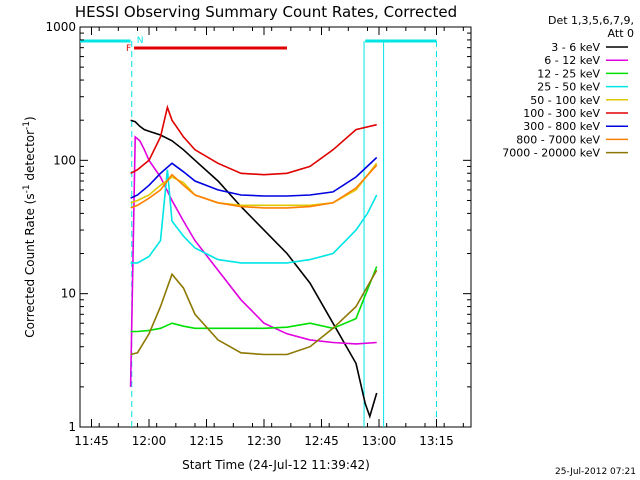  Describe the element at coordinates (595, 472) in the screenshot. I see `generation-timestamp: 25-Jul-2012 07:21` at that location.